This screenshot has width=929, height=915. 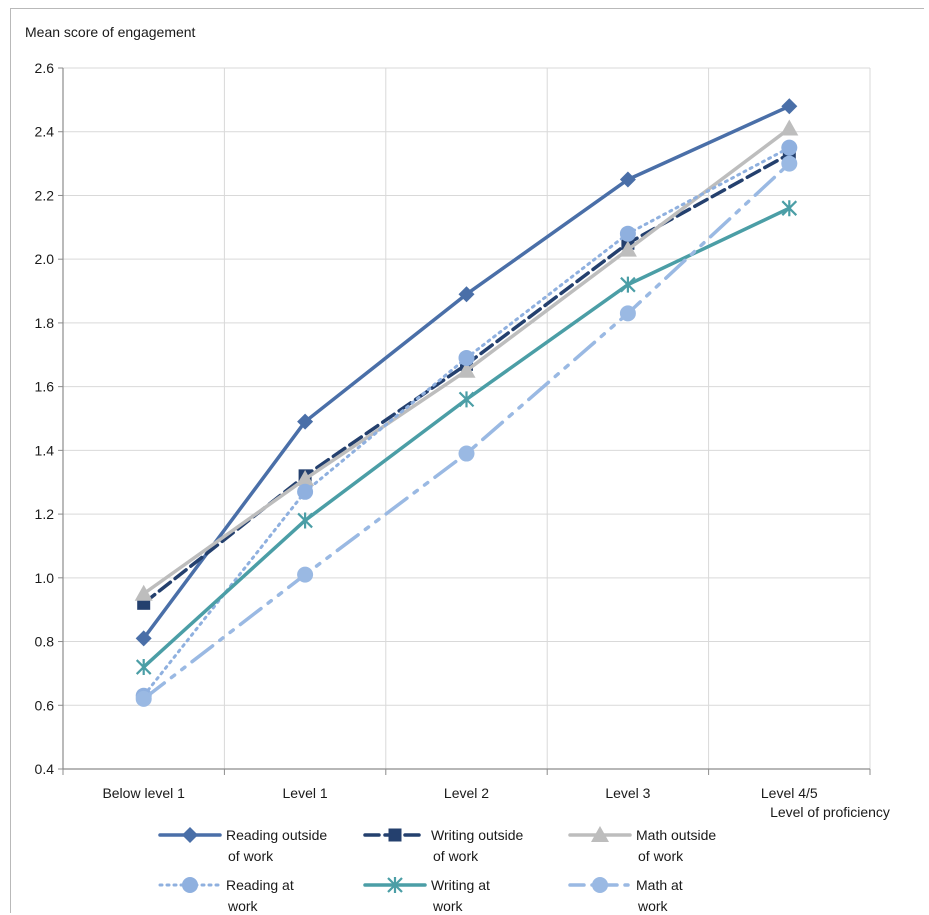 What do you see at coordinates (789, 793) in the screenshot?
I see `x-tick-label: Level 4/5` at bounding box center [789, 793].